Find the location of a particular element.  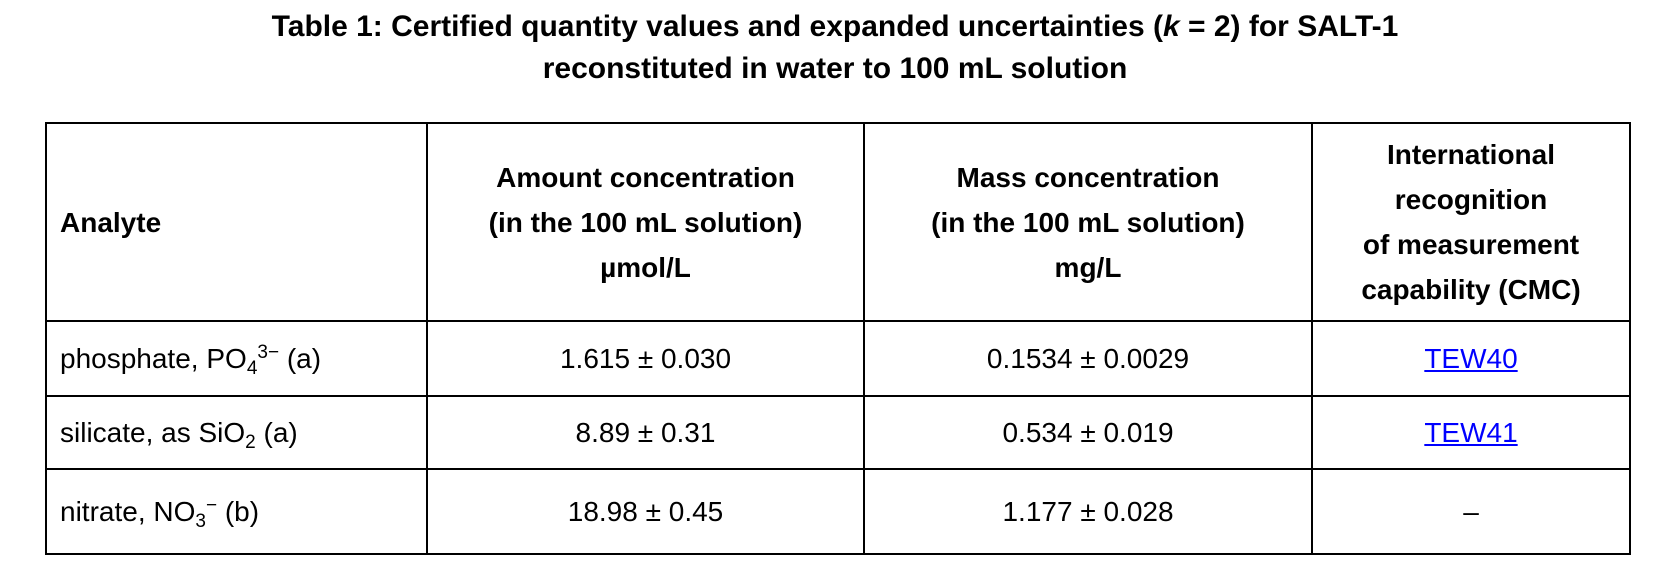

cmc-link-tew41: TEW41 is located at coordinates (1471, 432).